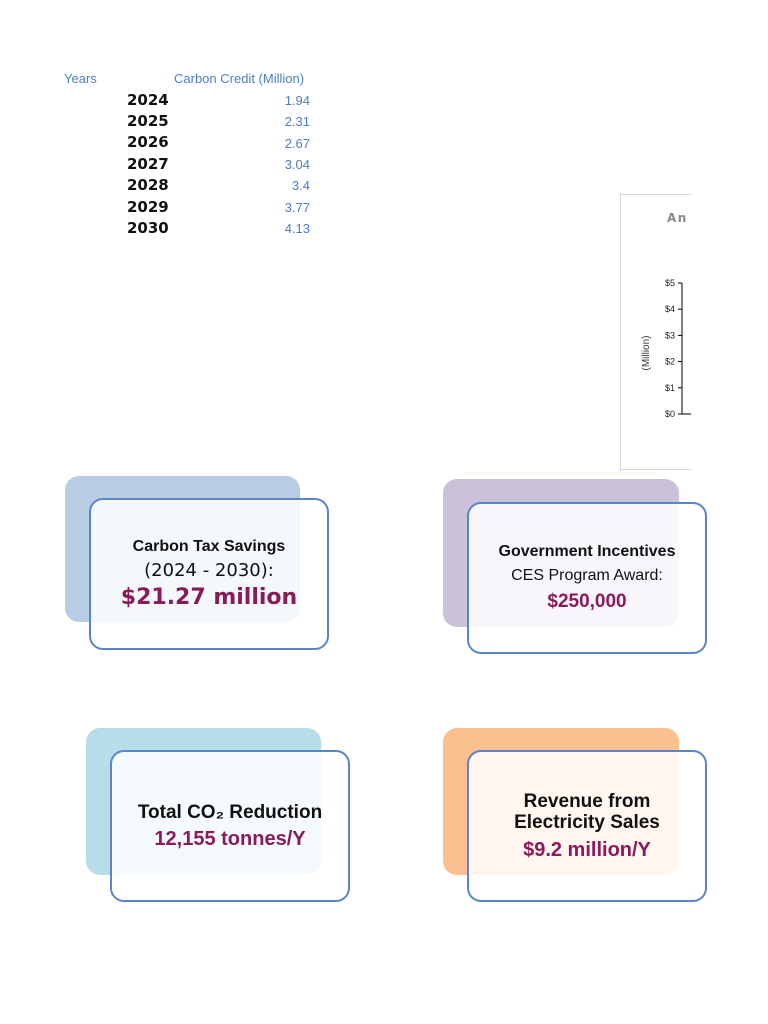  I want to click on chart-ylabel: (Million), so click(646, 353).